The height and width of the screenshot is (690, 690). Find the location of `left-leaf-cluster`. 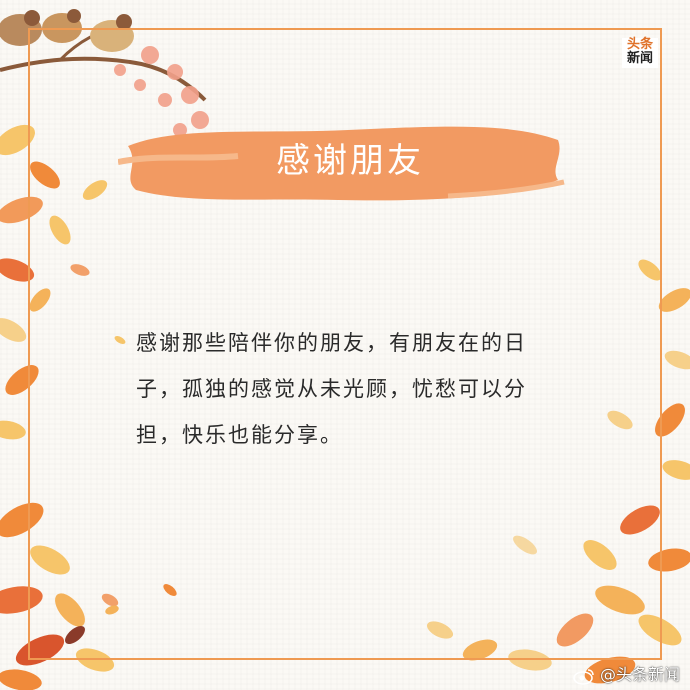

left-leaf-cluster is located at coordinates (54, 282).